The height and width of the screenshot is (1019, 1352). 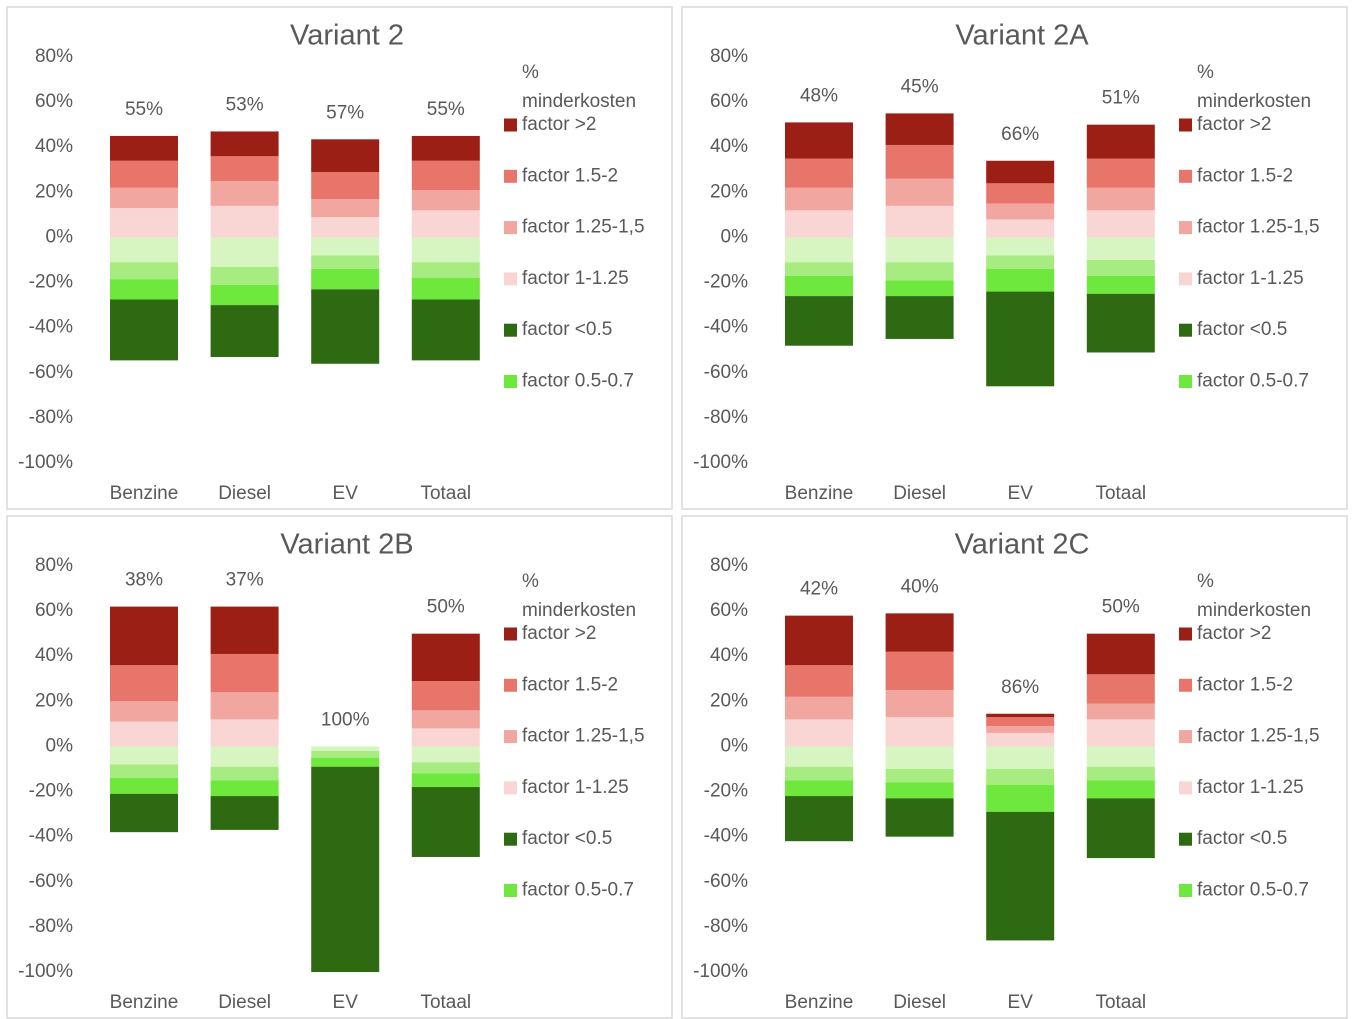 I want to click on x-tick-label: Benzine, so click(x=819, y=1002).